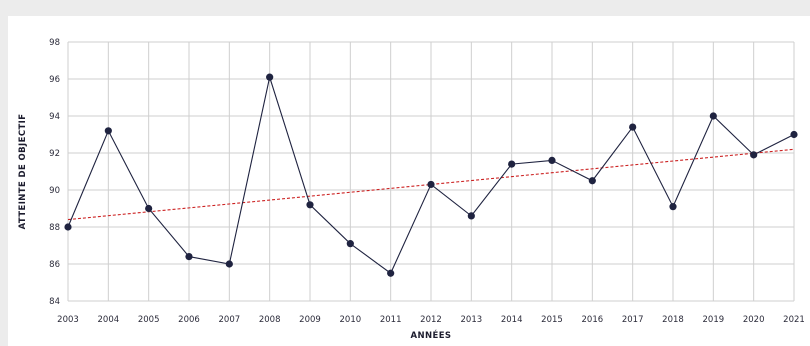  I want to click on x-tick-label: 2016, so click(593, 320).